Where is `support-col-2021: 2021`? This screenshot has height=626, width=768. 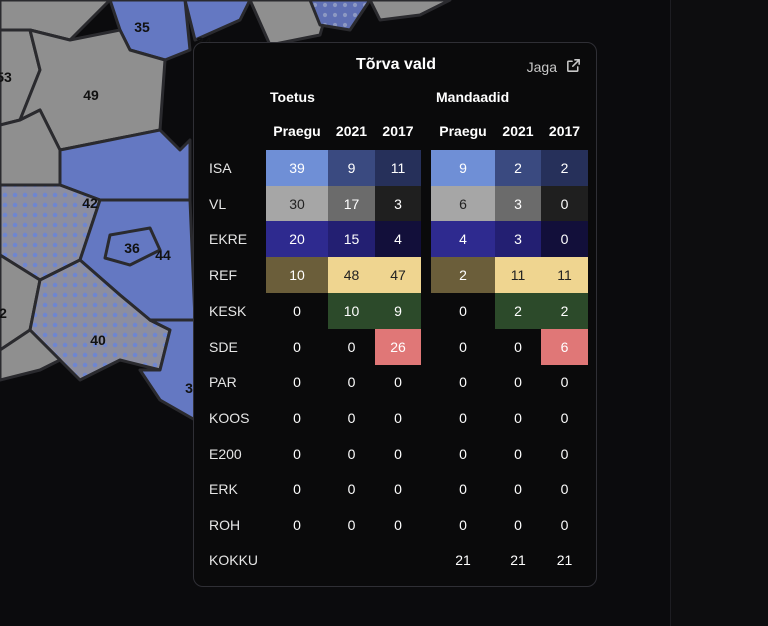
support-col-2021: 2021 is located at coordinates (351, 131).